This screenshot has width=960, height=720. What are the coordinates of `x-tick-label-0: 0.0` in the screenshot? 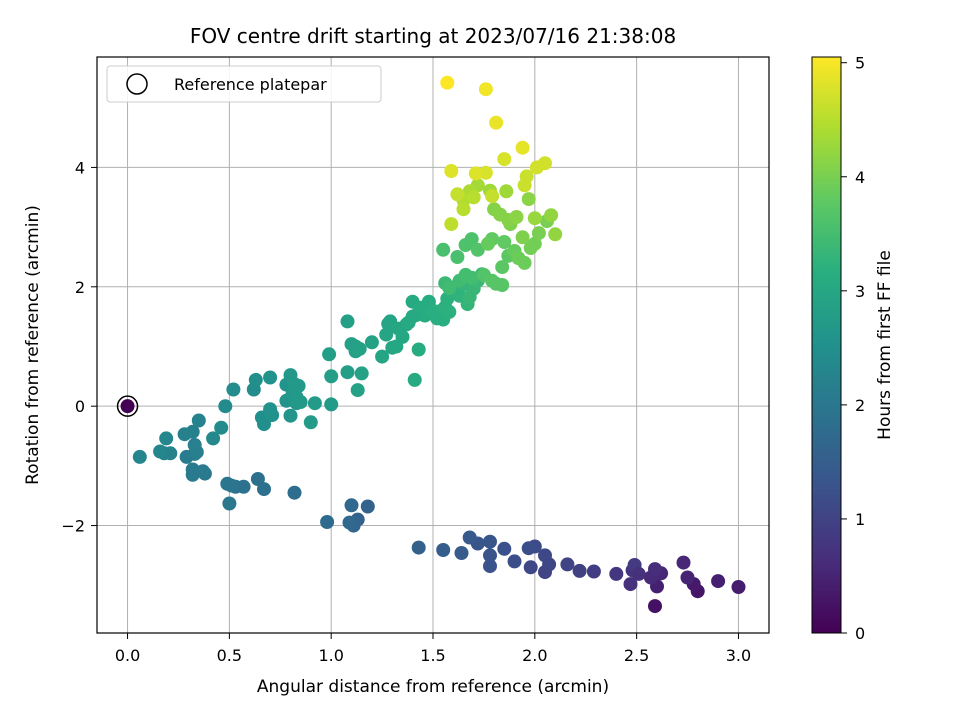 It's located at (127, 655).